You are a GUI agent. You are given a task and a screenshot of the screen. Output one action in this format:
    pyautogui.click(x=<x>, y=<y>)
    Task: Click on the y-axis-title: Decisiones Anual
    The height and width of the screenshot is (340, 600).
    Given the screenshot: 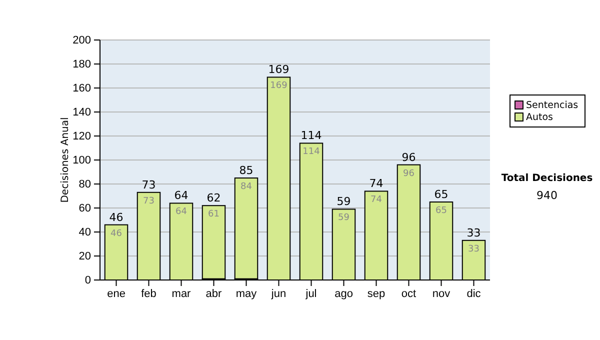 What is the action you would take?
    pyautogui.click(x=65, y=160)
    